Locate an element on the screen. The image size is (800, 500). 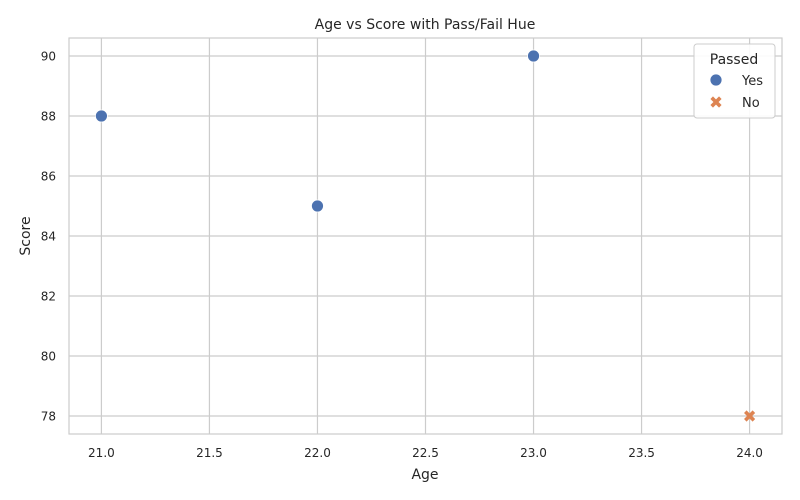
y-tick-label: 90 is located at coordinates (48, 57).